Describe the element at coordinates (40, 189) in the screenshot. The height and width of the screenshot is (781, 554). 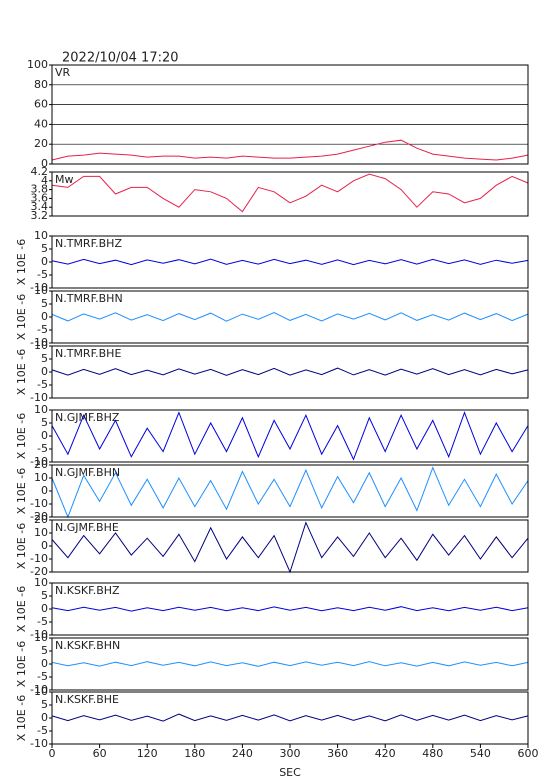
I see `y-tick-label: 3.8` at that location.